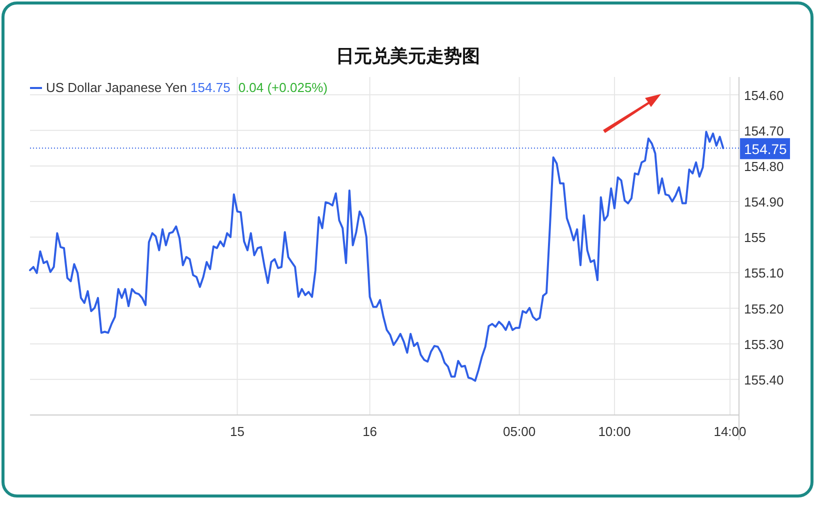  I want to click on y-tick-label: 155.30, so click(764, 344).